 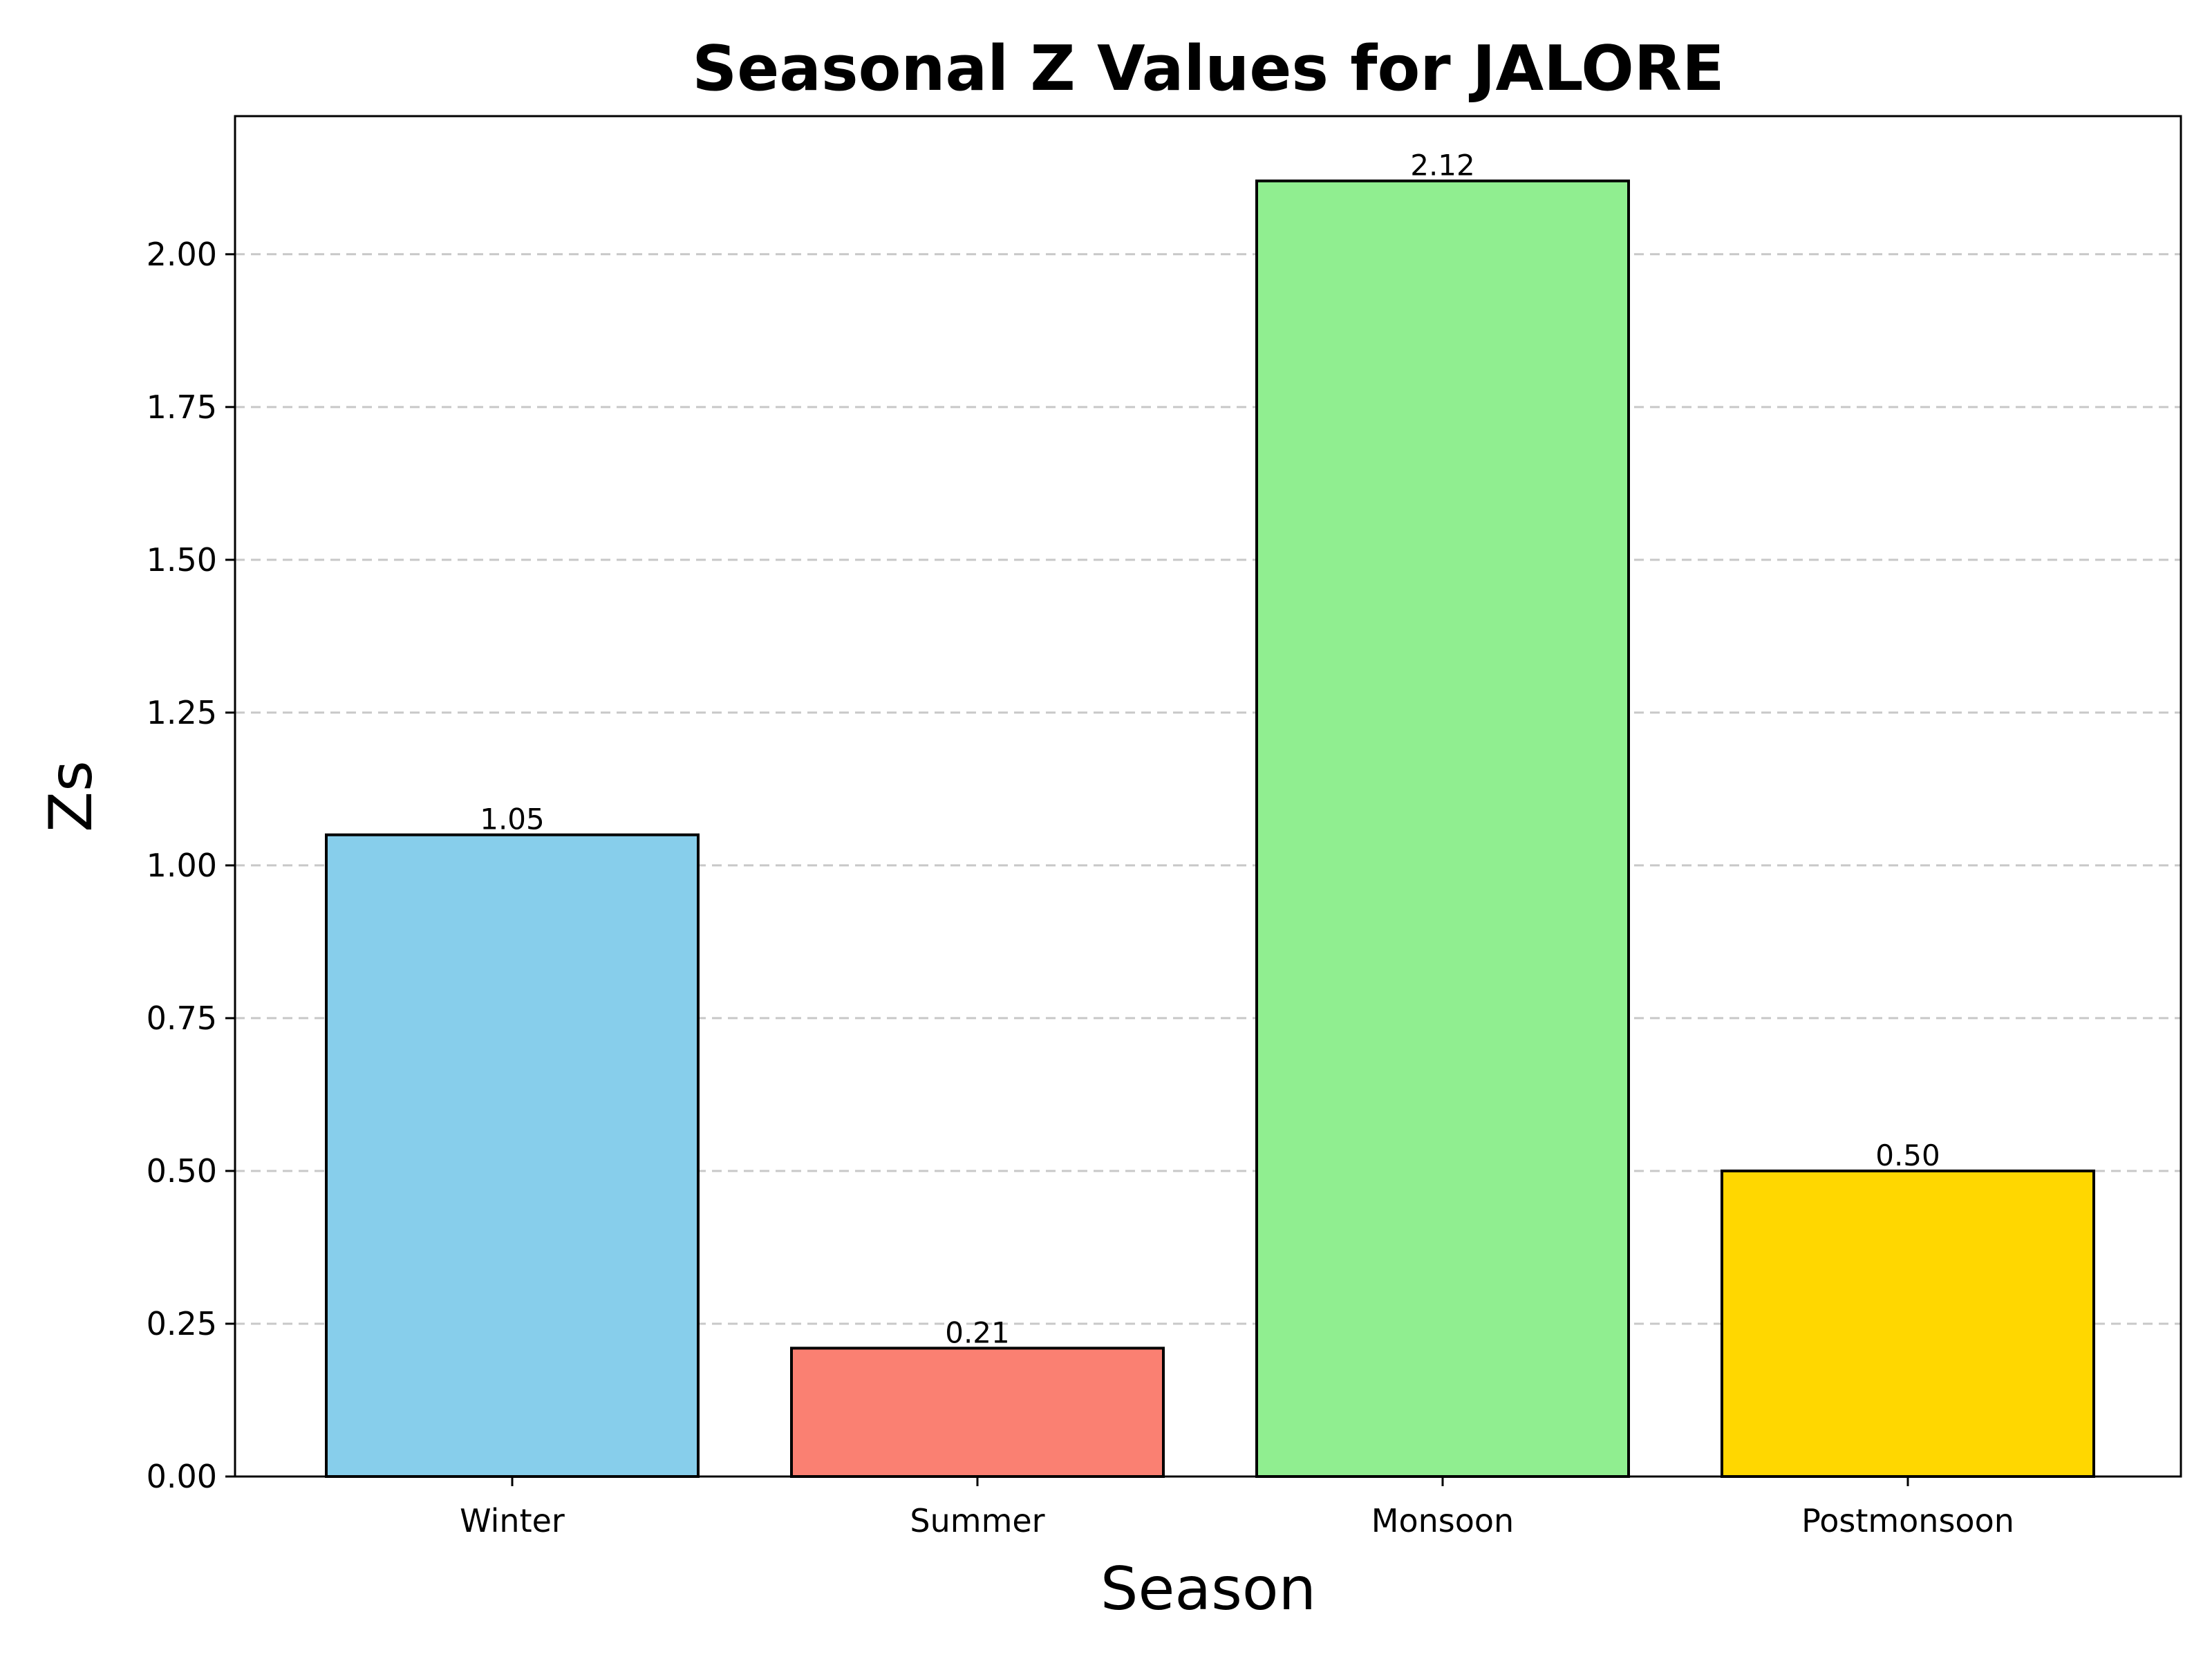 I want to click on bar-value-label: 1.05, so click(x=513, y=819).